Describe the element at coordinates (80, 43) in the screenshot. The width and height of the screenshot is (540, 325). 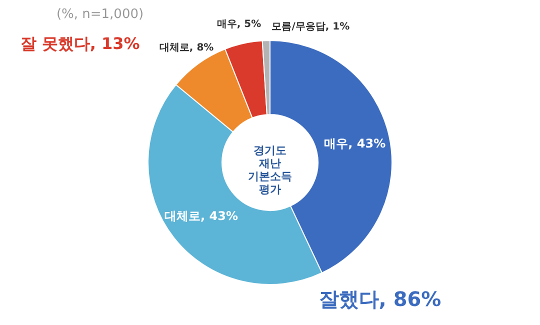
I see `text: 잘 못했다, 13%` at that location.